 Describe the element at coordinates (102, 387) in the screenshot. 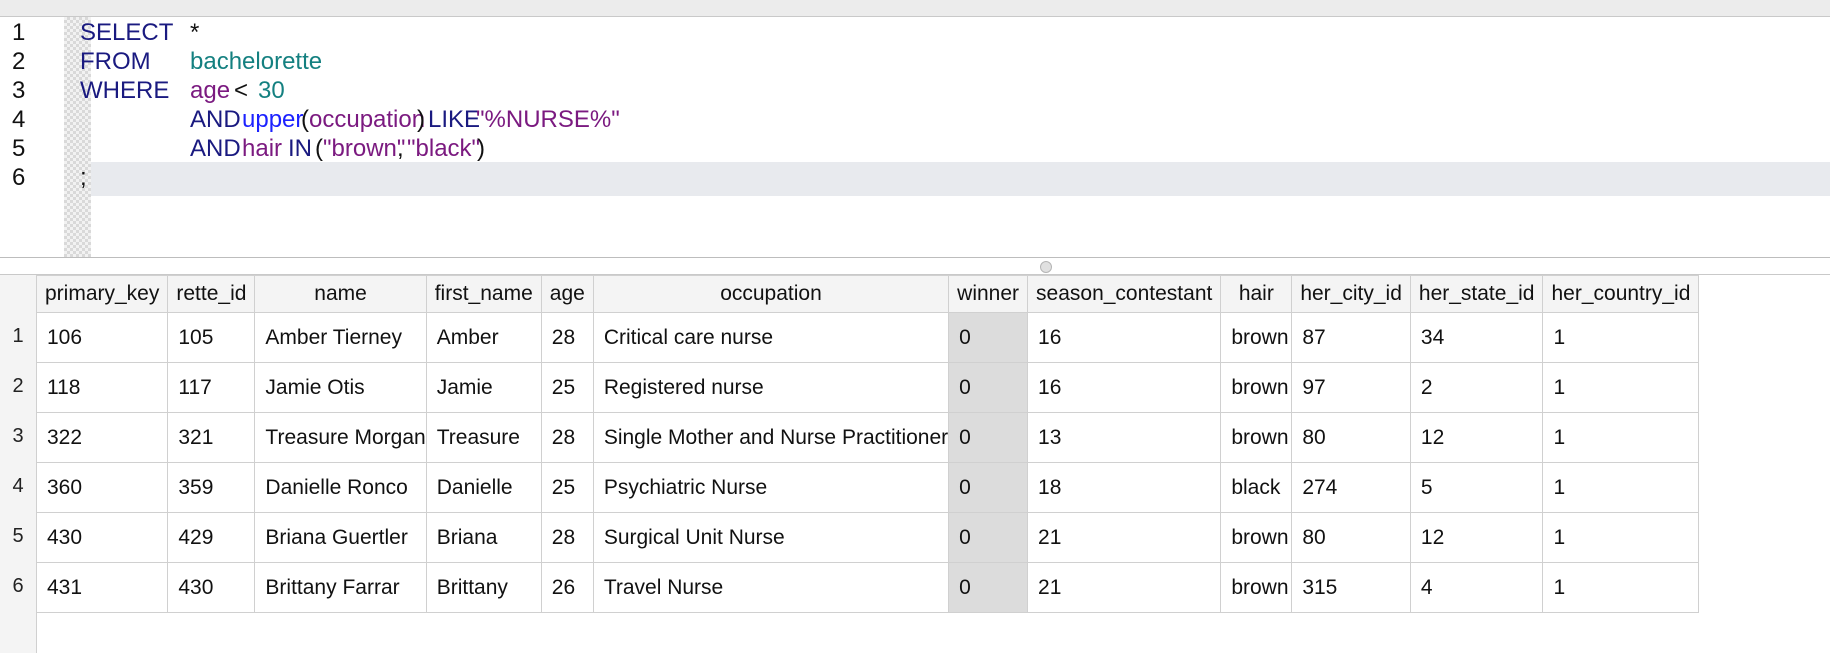

I see `cell-primary-key: 118` at that location.